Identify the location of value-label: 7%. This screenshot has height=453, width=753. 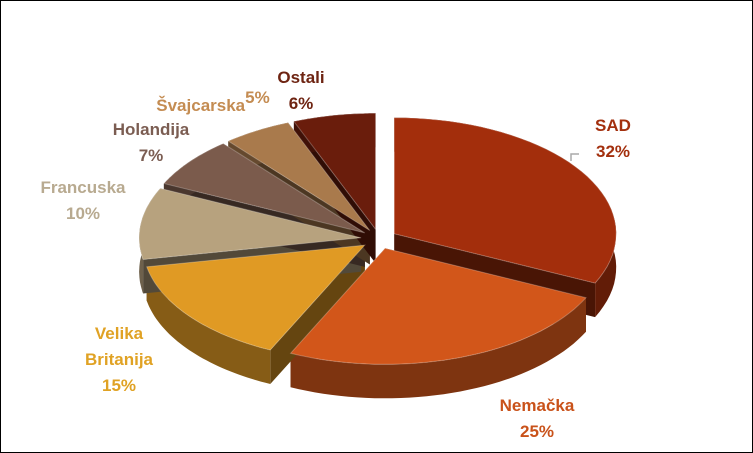
(151, 155).